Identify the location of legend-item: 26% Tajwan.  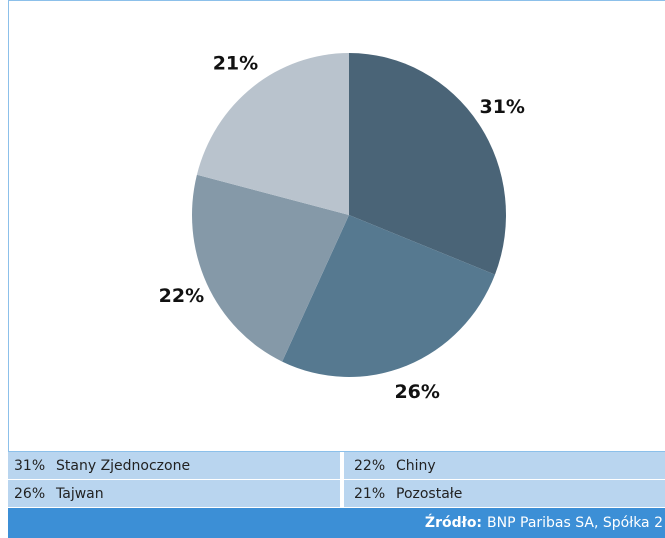
(174, 493).